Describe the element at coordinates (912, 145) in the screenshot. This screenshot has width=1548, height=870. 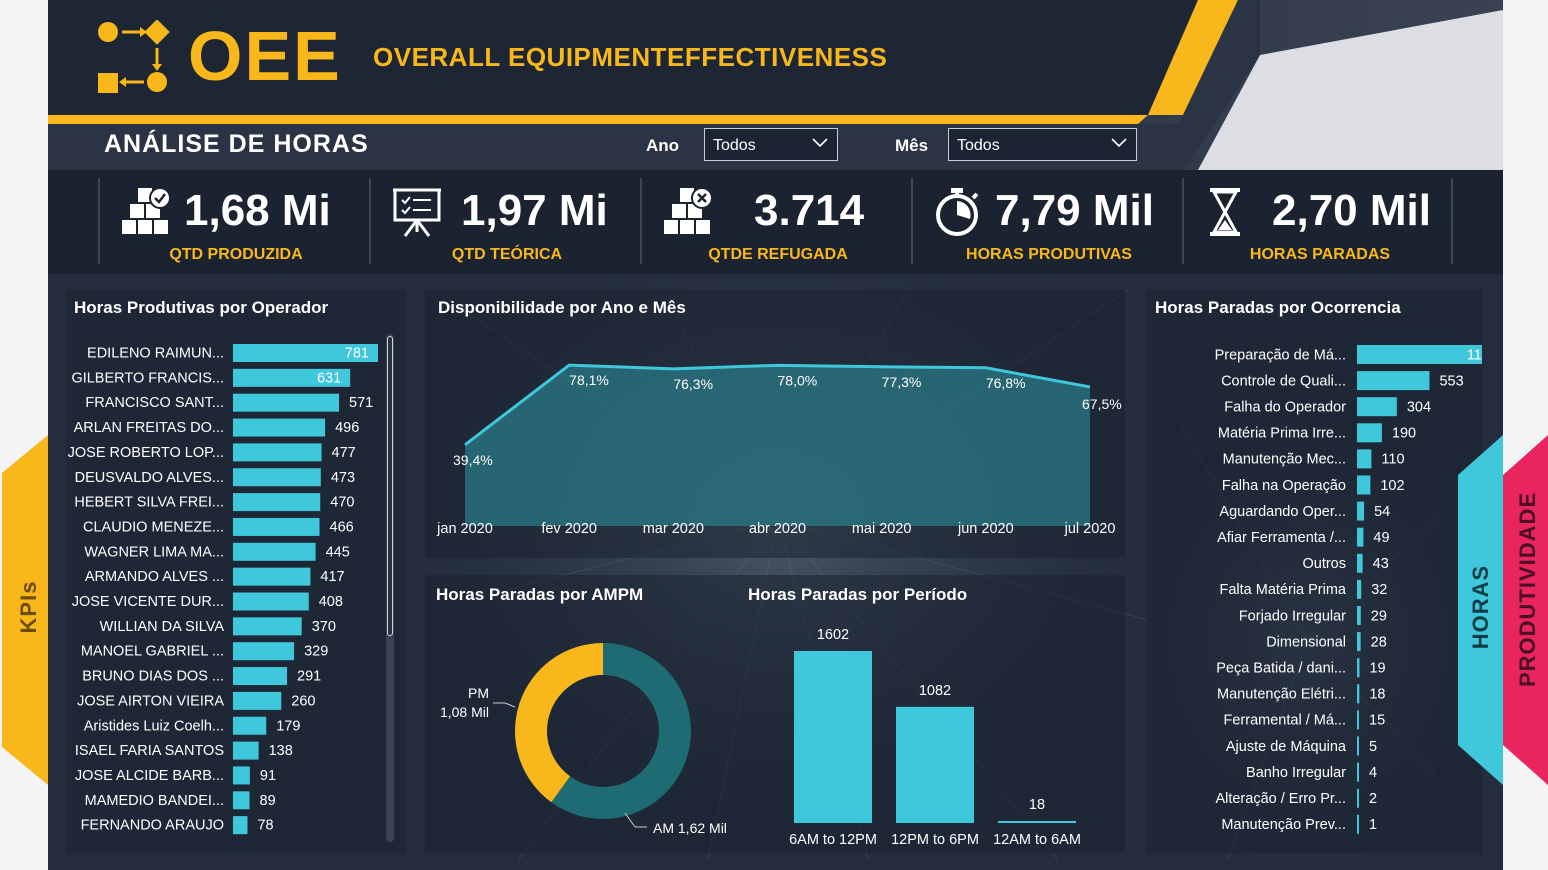
I see `filter-mes-label: Mês` at that location.